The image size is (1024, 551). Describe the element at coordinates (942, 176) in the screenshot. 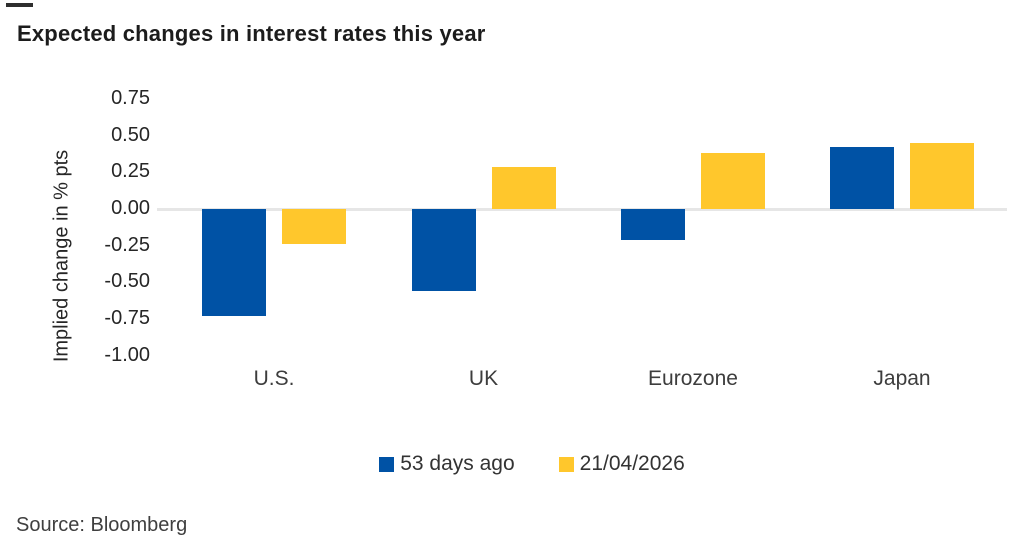

I see `bar-japan-21-04-2026` at that location.